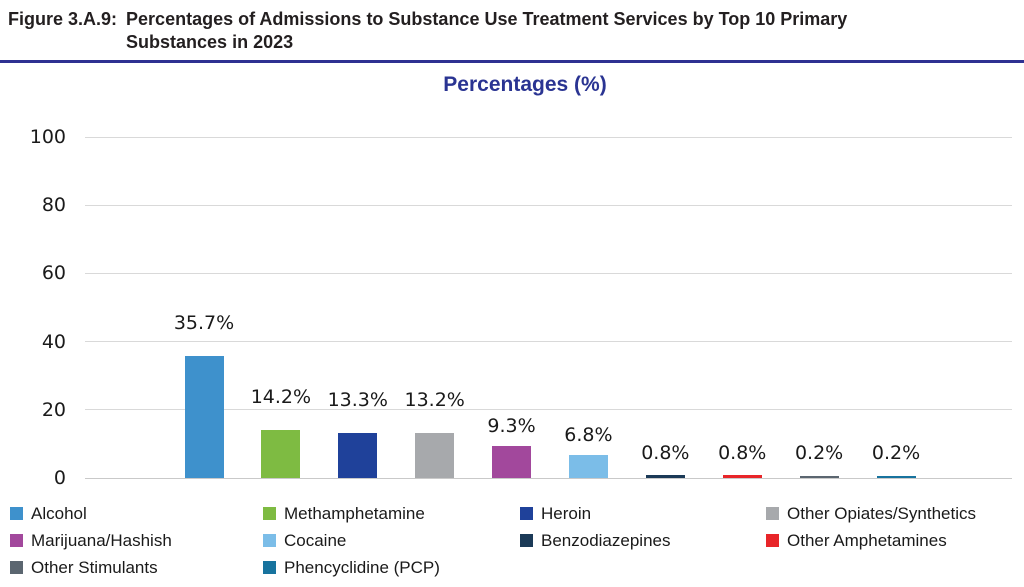 Image resolution: width=1024 pixels, height=587 pixels. Describe the element at coordinates (742, 476) in the screenshot. I see `bar-other-amphetamines` at that location.